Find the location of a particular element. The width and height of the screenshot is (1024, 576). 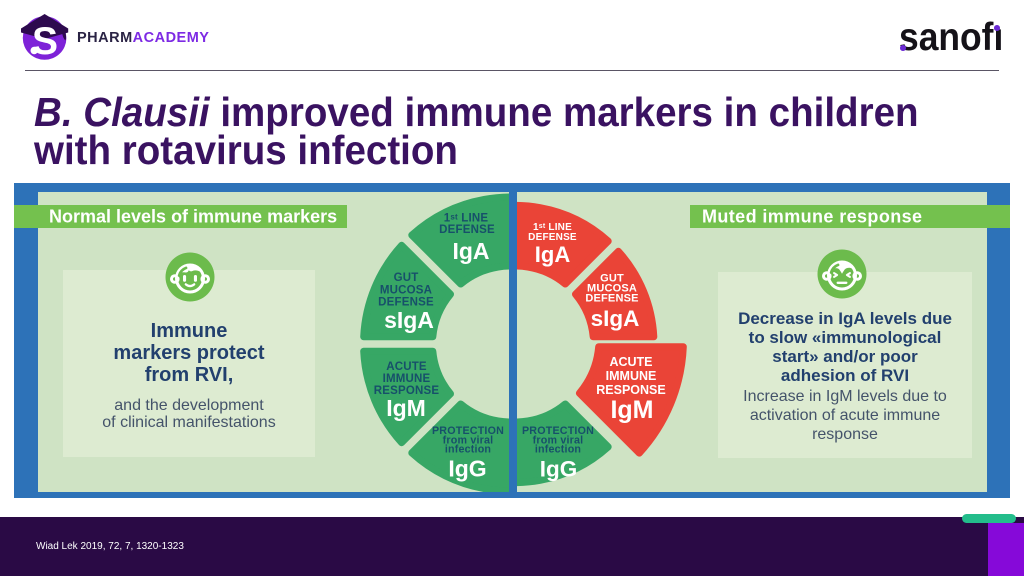

svg-text:Normal levels of immune marker: Normal levels of immune markers is located at coordinates (193, 217).